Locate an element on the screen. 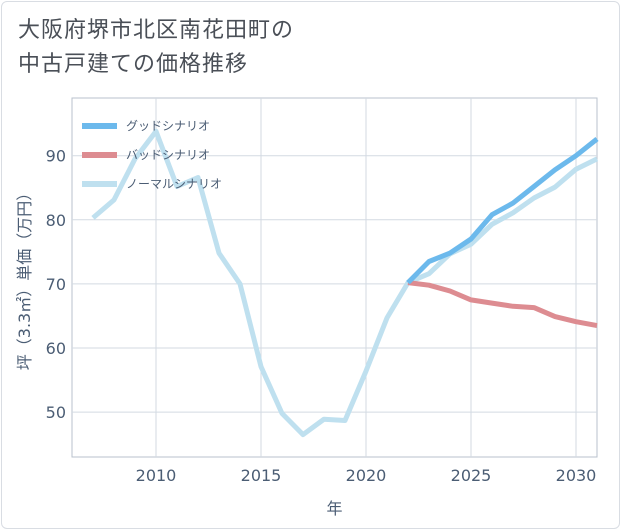 The width and height of the screenshot is (621, 530). legend-label-normal: ノーマルシナリオ is located at coordinates (174, 184).